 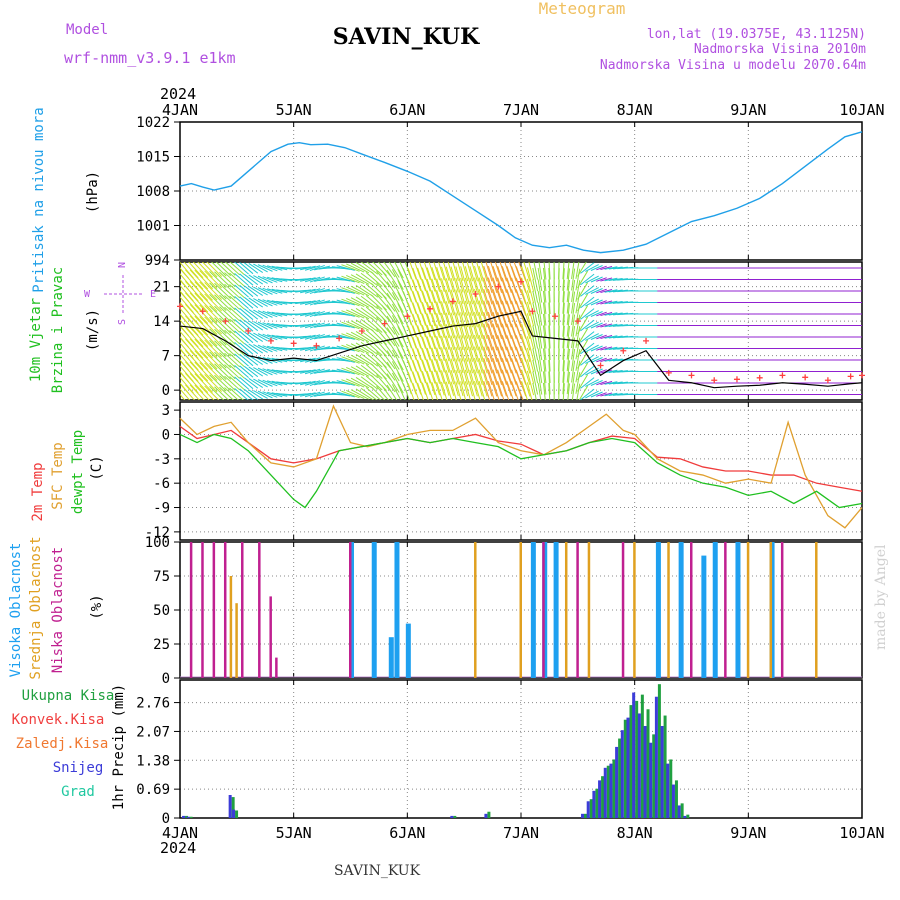 I want to click on x-tick-label-top: 7JAN, so click(x=521, y=110).